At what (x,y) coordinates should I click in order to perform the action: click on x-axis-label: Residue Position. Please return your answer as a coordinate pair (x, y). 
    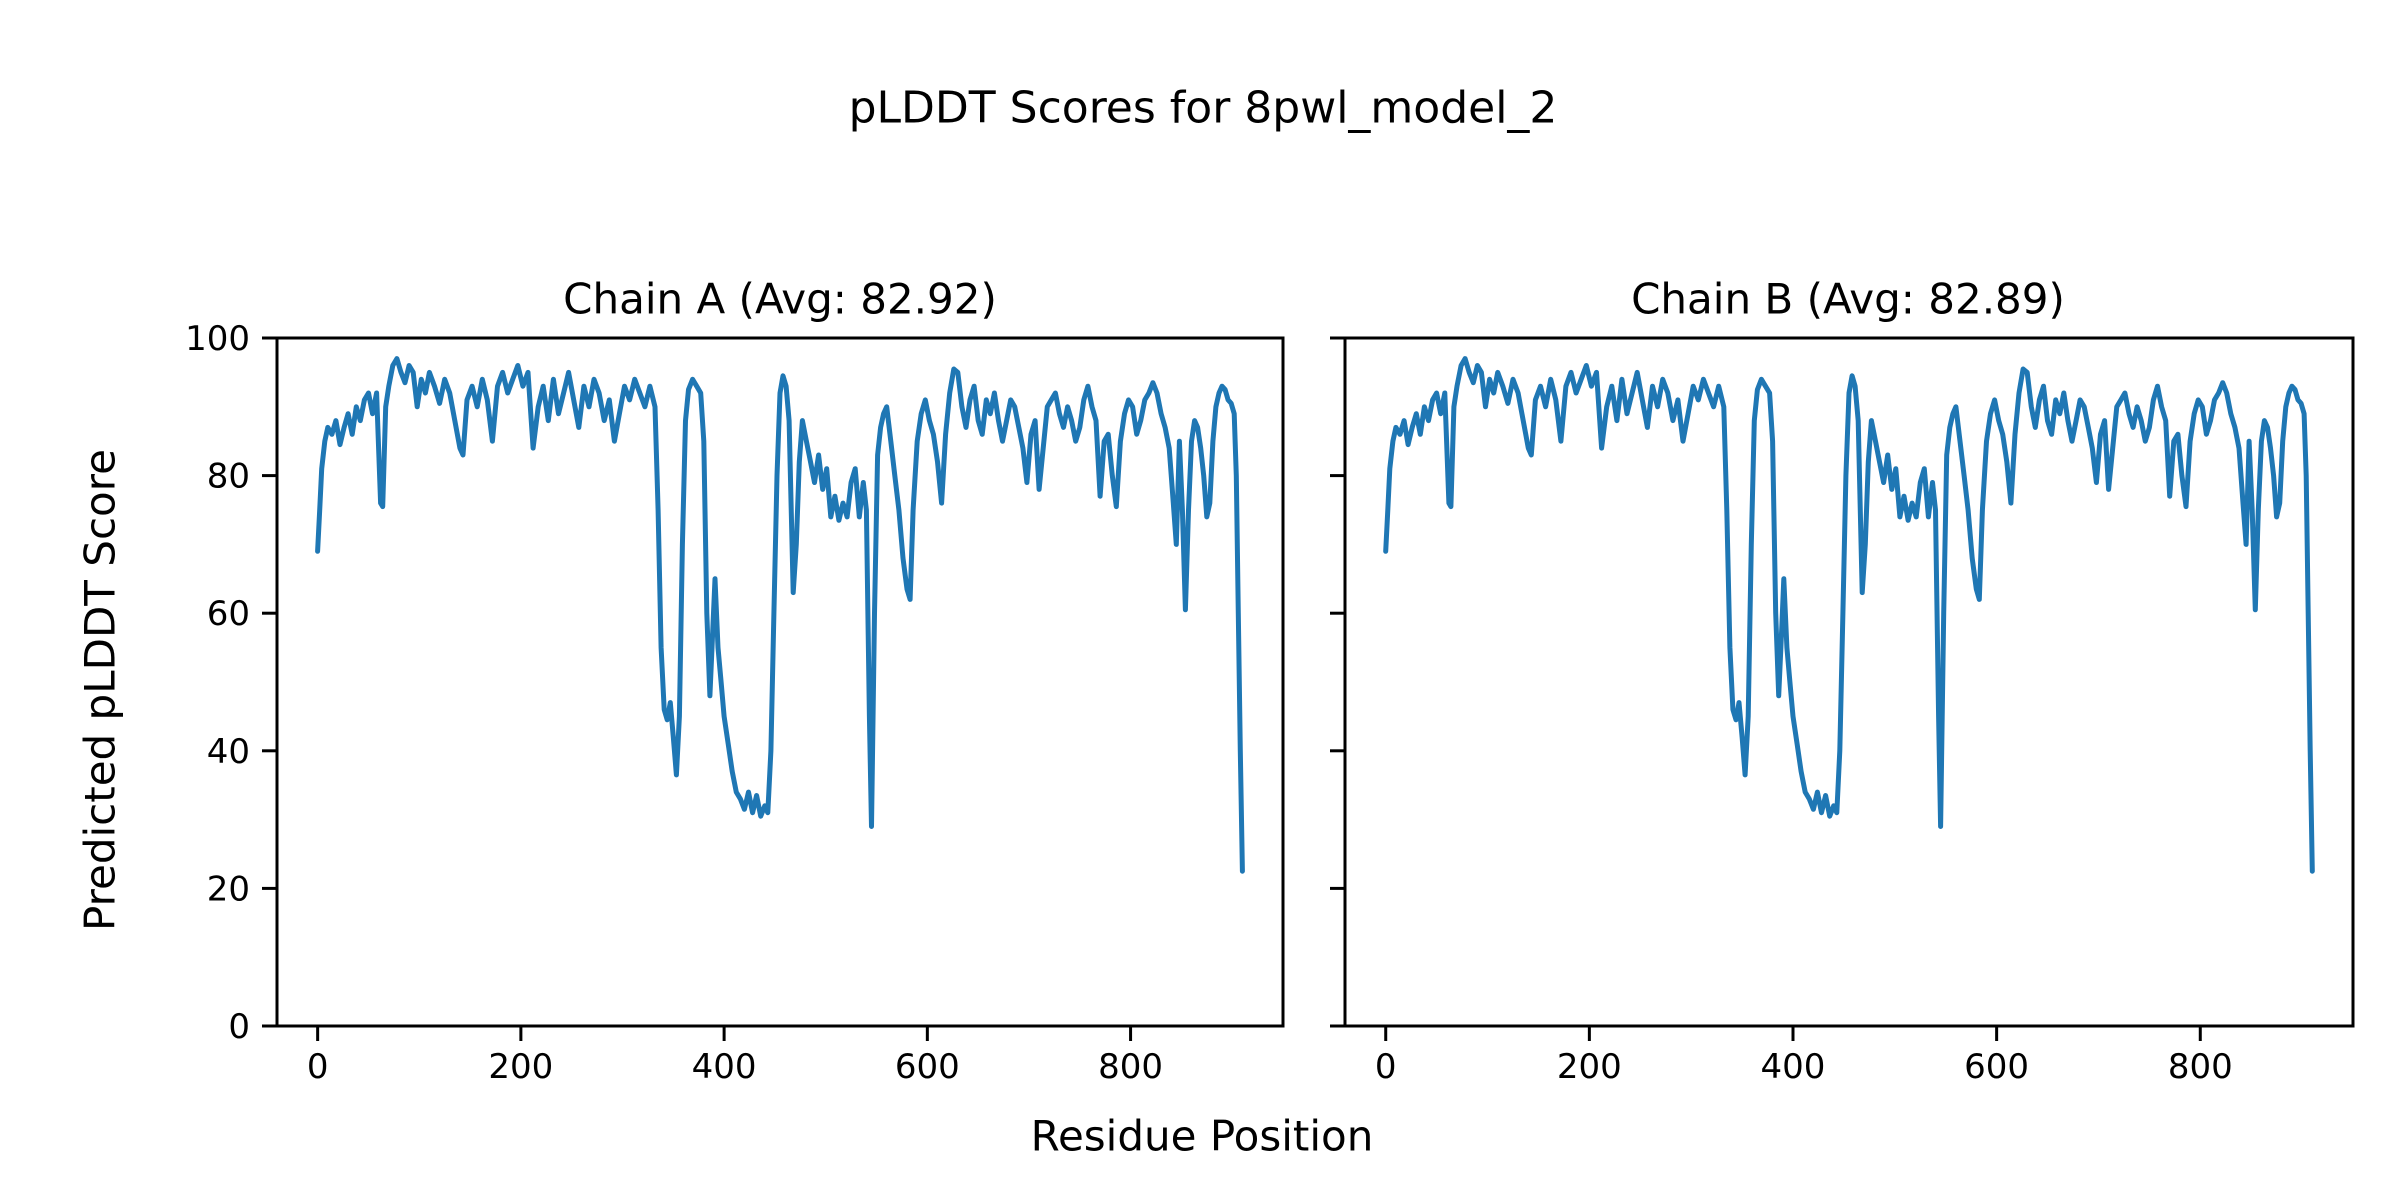
    Looking at the image, I should click on (1202, 1136).